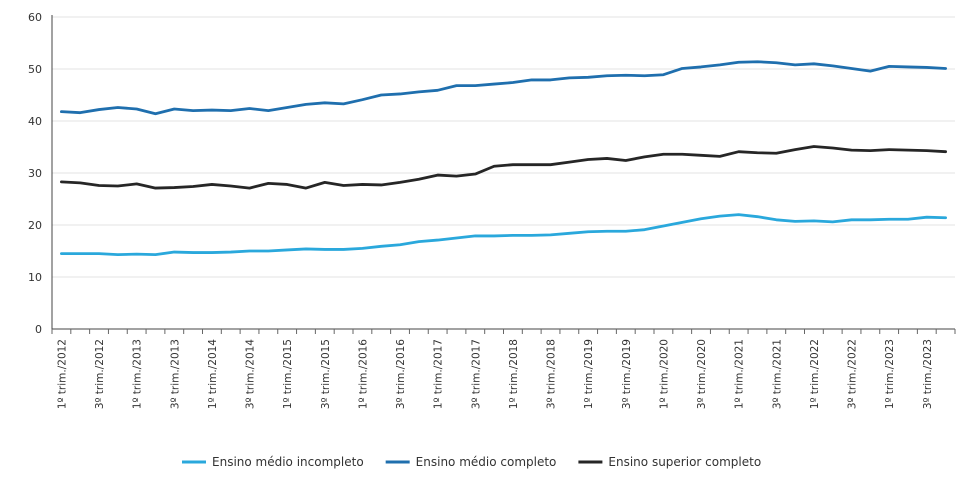 This screenshot has height=477, width=956. What do you see at coordinates (35, 173) in the screenshot?
I see `y-tick-label: 30` at bounding box center [35, 173].